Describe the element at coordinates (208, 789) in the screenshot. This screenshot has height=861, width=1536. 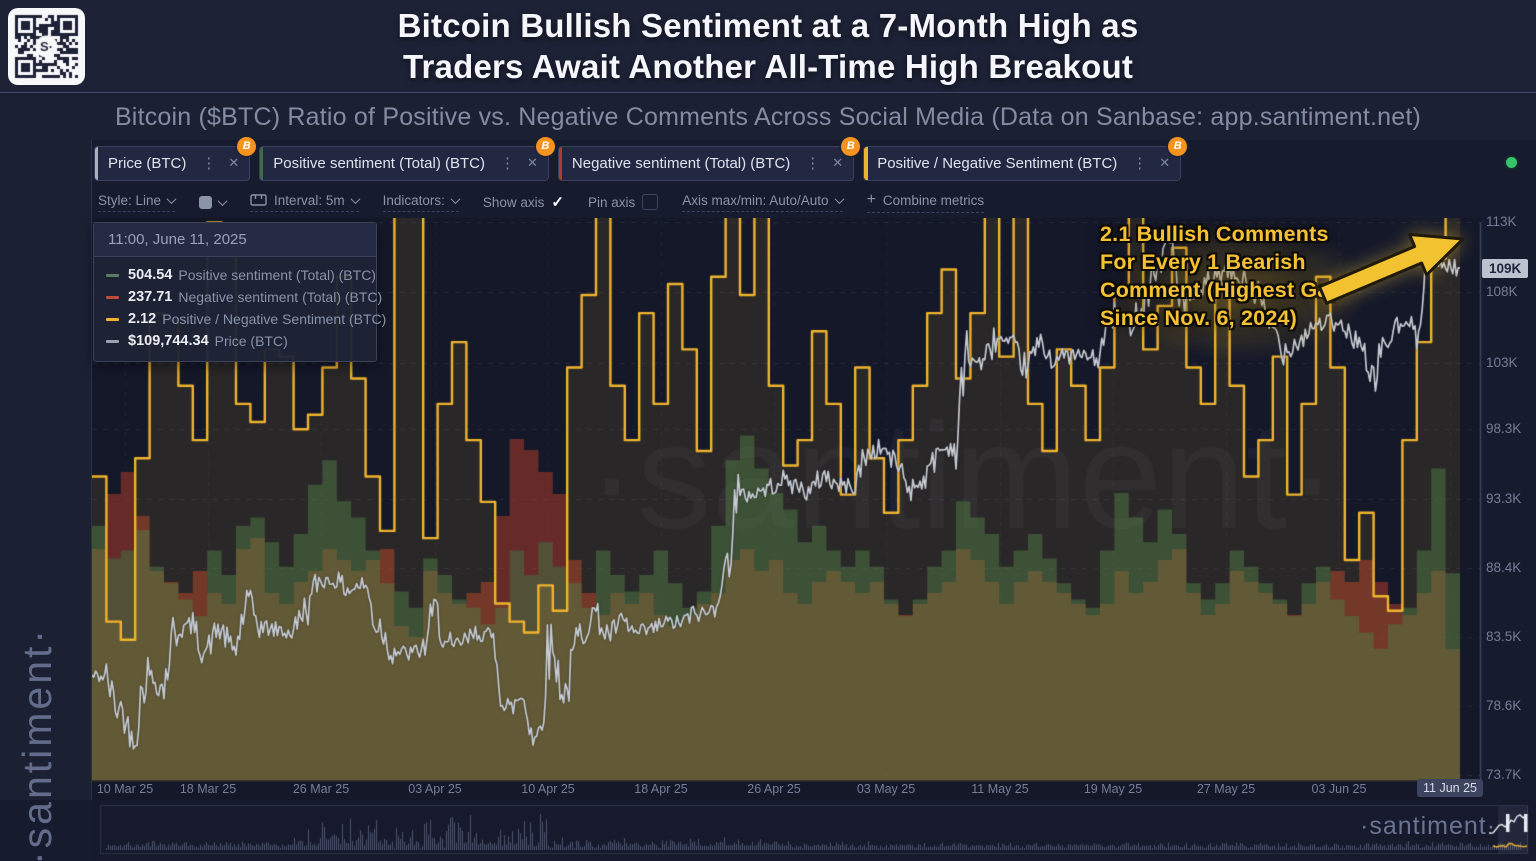
I see `x-axis-tick: 18 Mar 25` at that location.